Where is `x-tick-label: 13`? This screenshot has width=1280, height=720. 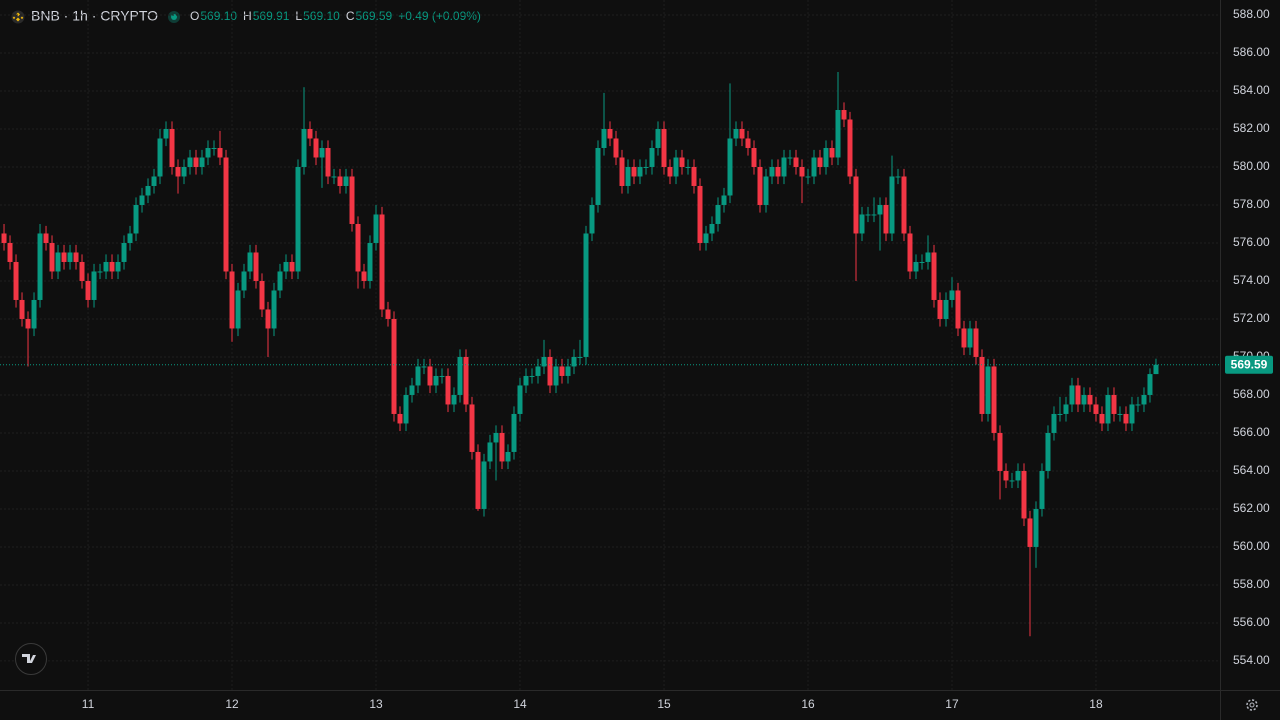
x-tick-label: 13 is located at coordinates (376, 704).